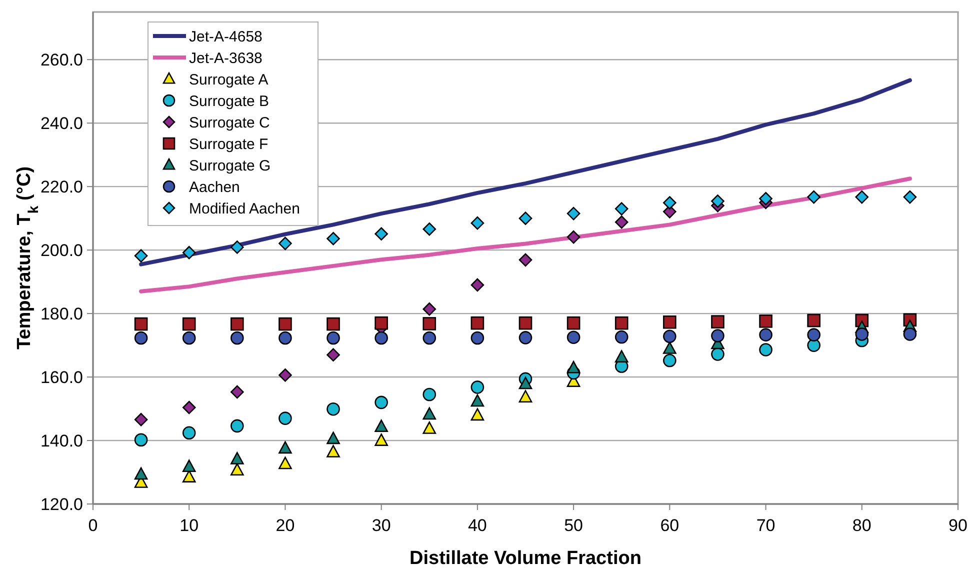 The height and width of the screenshot is (582, 976). Describe the element at coordinates (229, 123) in the screenshot. I see `legend-label: Surrogate C` at that location.